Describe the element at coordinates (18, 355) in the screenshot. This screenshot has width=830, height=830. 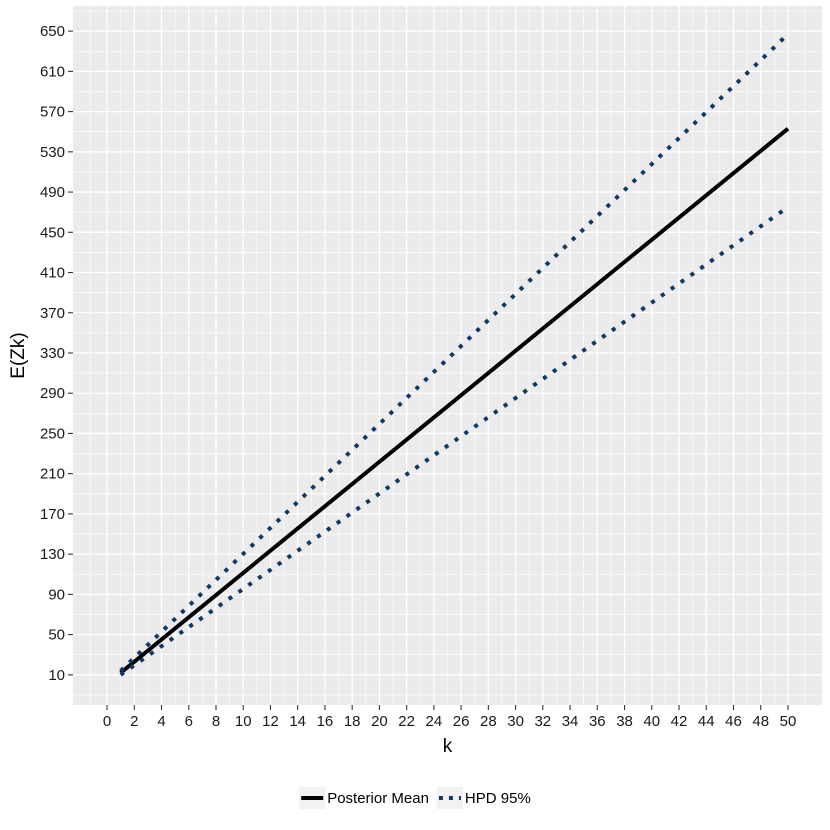
I see `y-axis-title: E(Zk)` at that location.